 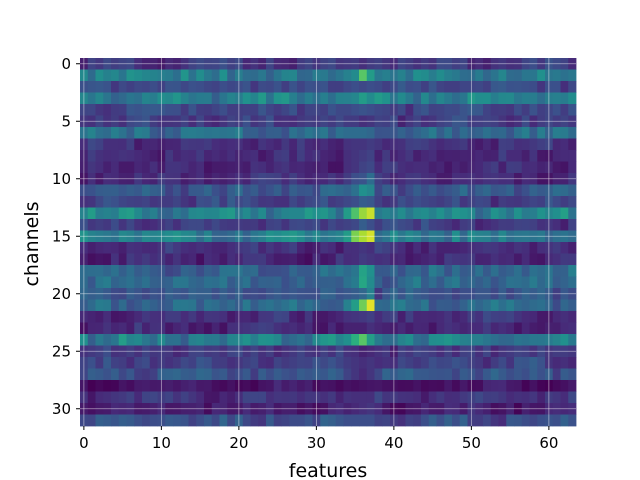 I want to click on y-tick-label: 30, so click(x=61, y=409).